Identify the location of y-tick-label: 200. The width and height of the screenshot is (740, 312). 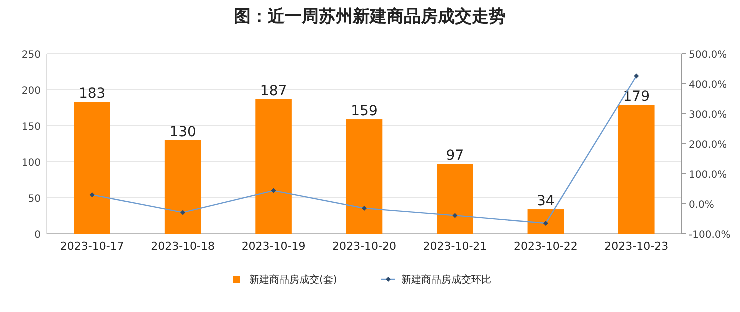
(31, 91).